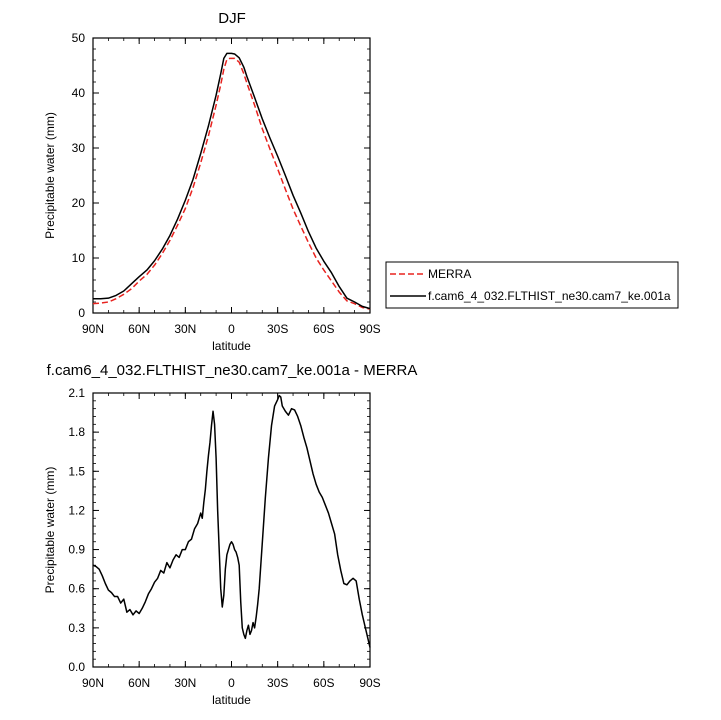 This screenshot has width=721, height=720. I want to click on bottom-y-tick-label: 1.5, so click(76, 471).